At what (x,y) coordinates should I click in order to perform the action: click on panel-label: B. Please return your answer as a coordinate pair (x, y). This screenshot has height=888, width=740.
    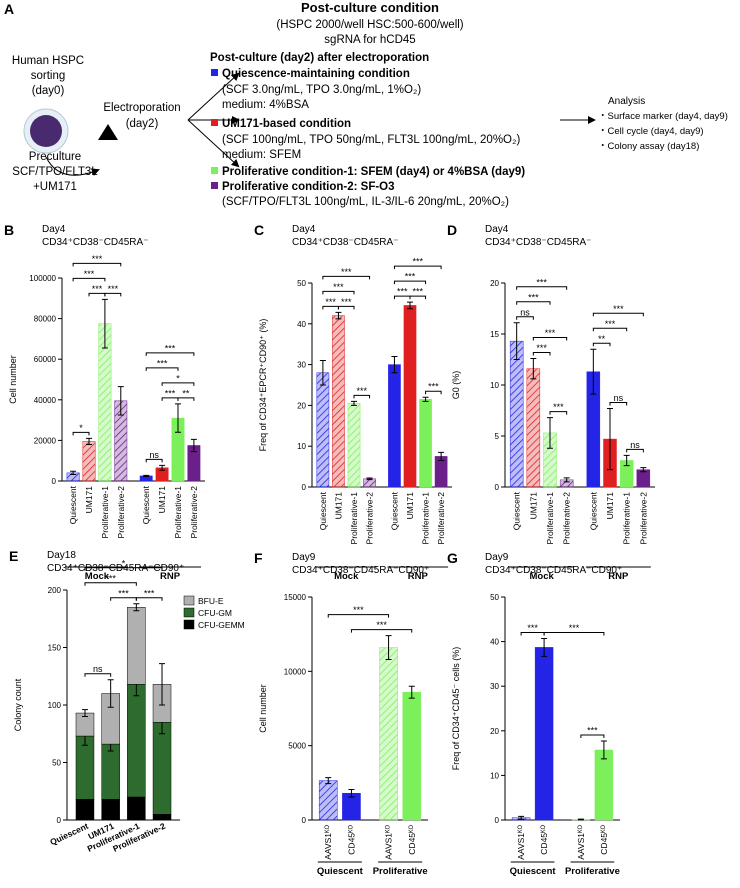
    Looking at the image, I should click on (9, 230).